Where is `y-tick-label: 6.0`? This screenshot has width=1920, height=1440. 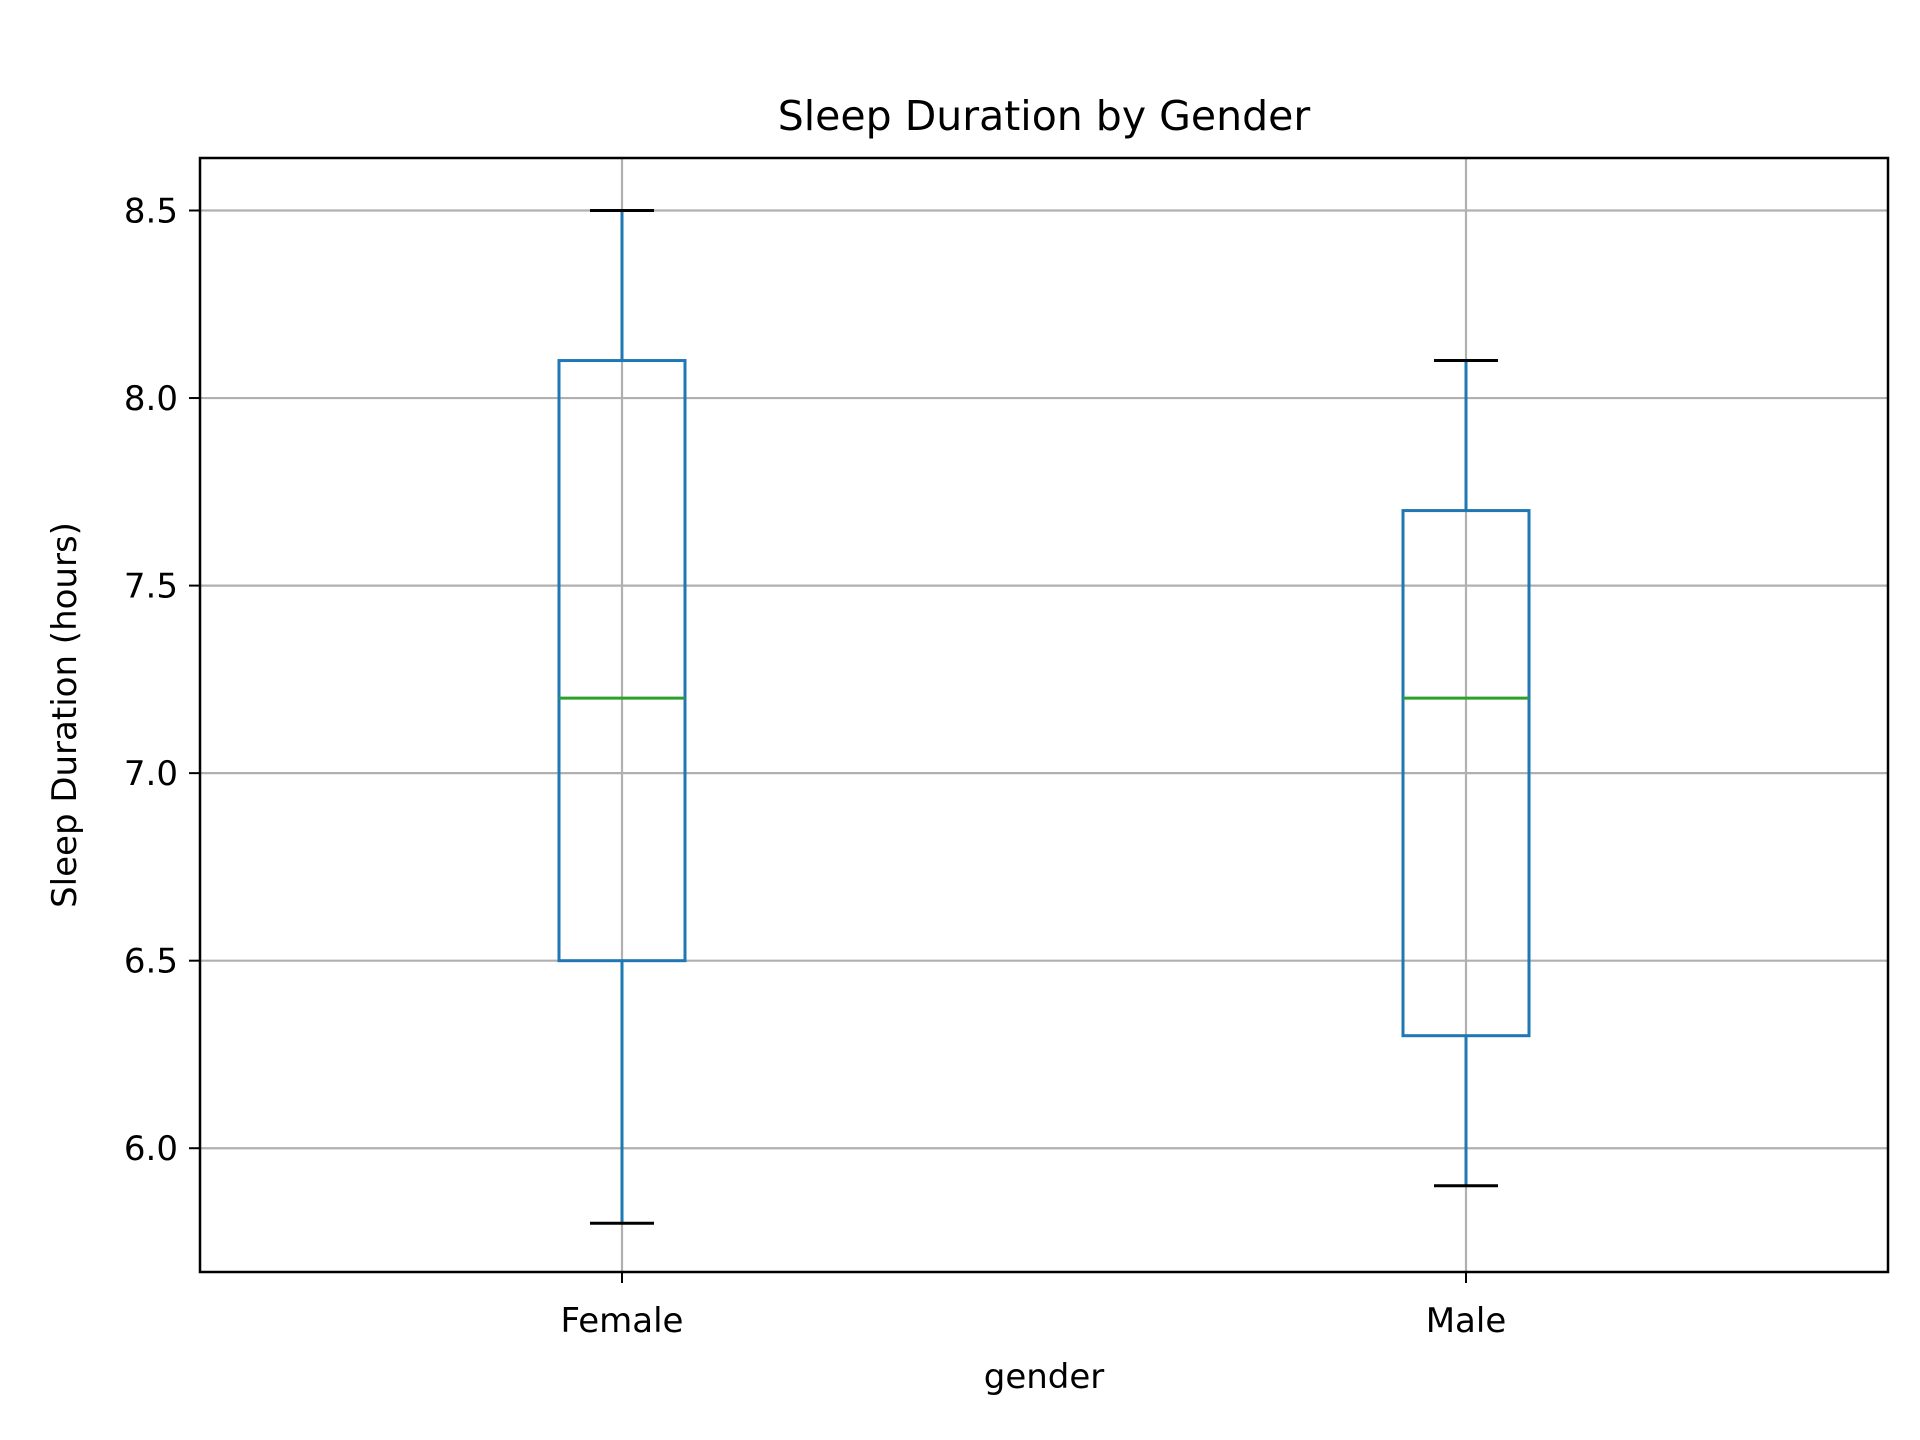 y-tick-label: 6.0 is located at coordinates (151, 1149).